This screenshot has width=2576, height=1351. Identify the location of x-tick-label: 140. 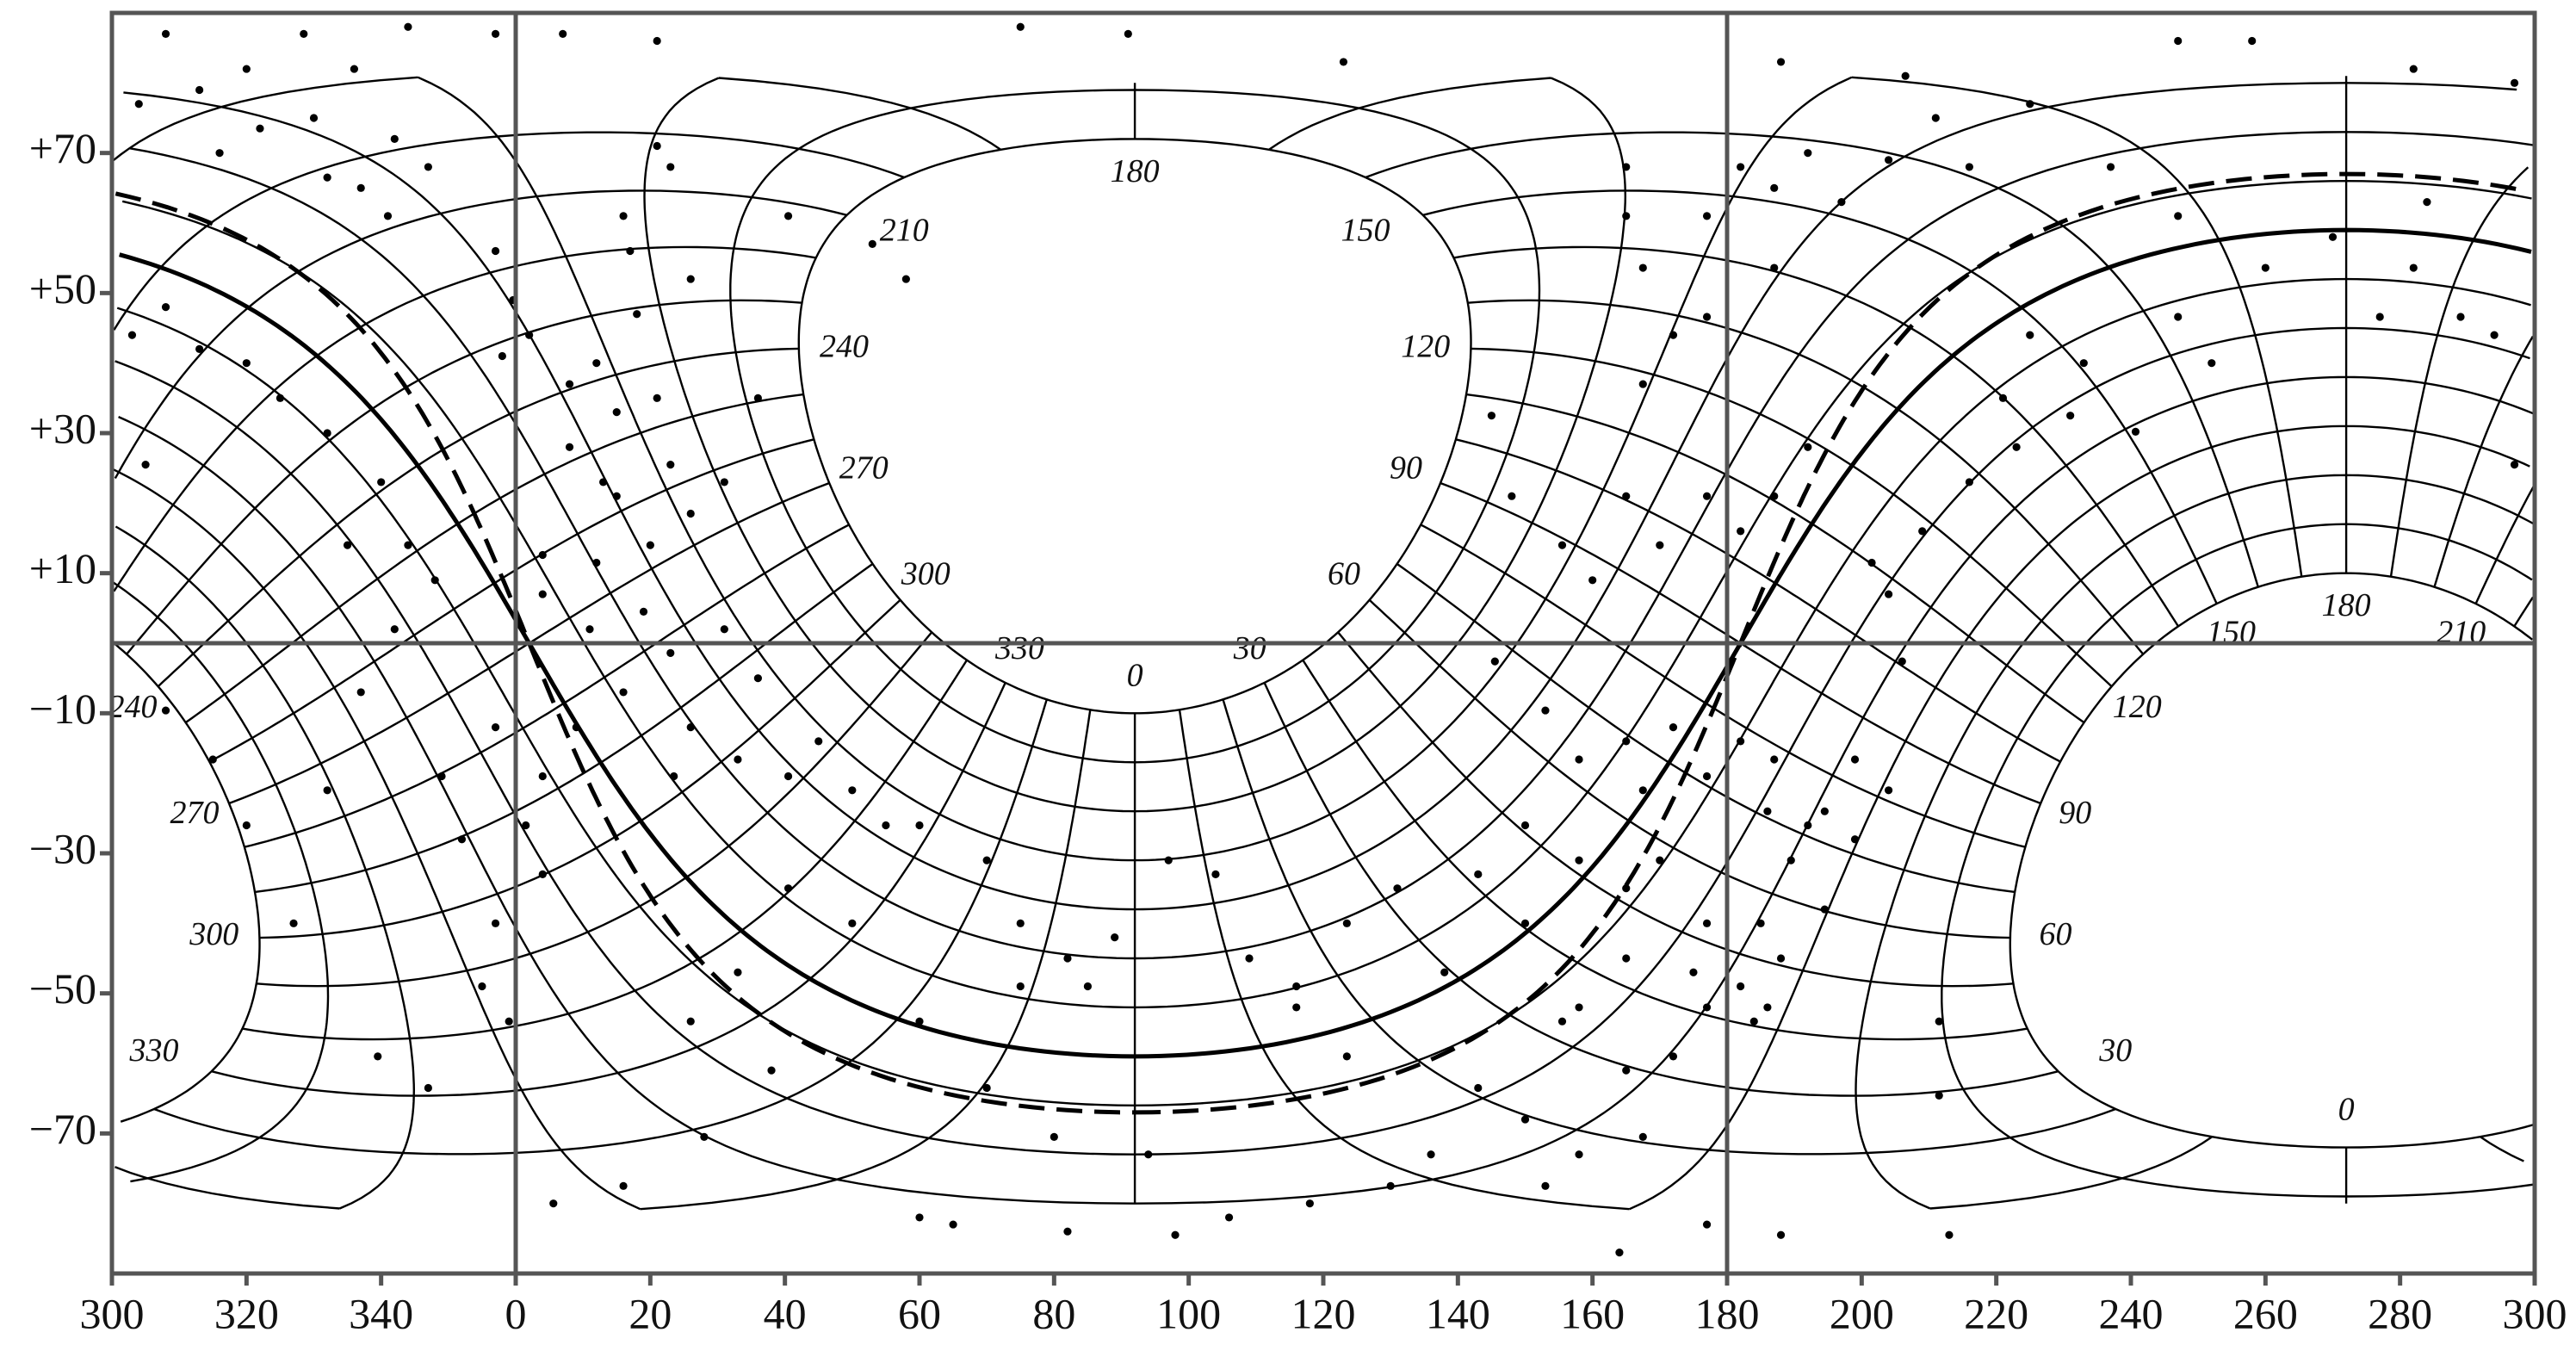
(1458, 1313).